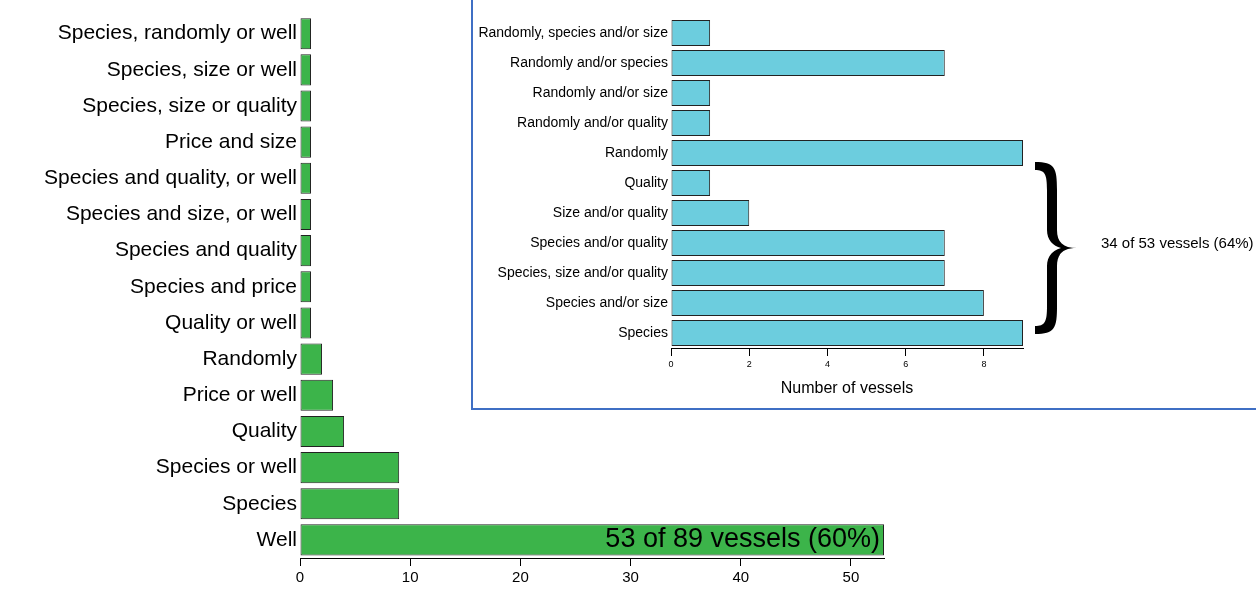  Describe the element at coordinates (239, 394) in the screenshot. I see `y-tick-label: Price or well` at that location.